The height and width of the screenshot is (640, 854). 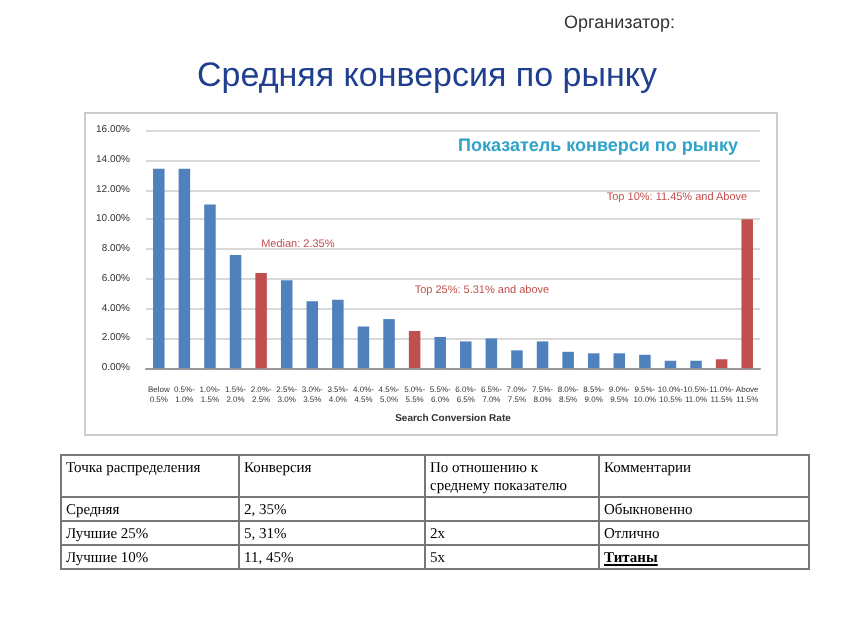 What do you see at coordinates (598, 145) in the screenshot?
I see `chart-subtitle: Показатель конверси по рынку` at bounding box center [598, 145].